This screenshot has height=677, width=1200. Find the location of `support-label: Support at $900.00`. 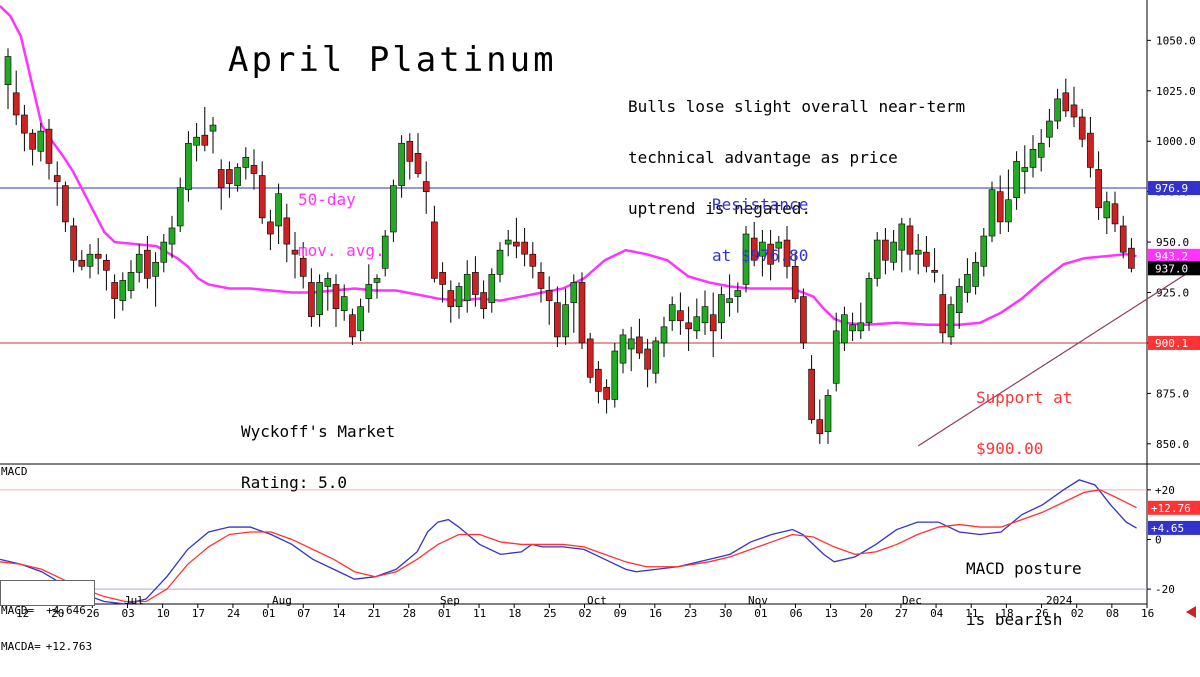

support-label: Support at $900.00 is located at coordinates (1024, 423).